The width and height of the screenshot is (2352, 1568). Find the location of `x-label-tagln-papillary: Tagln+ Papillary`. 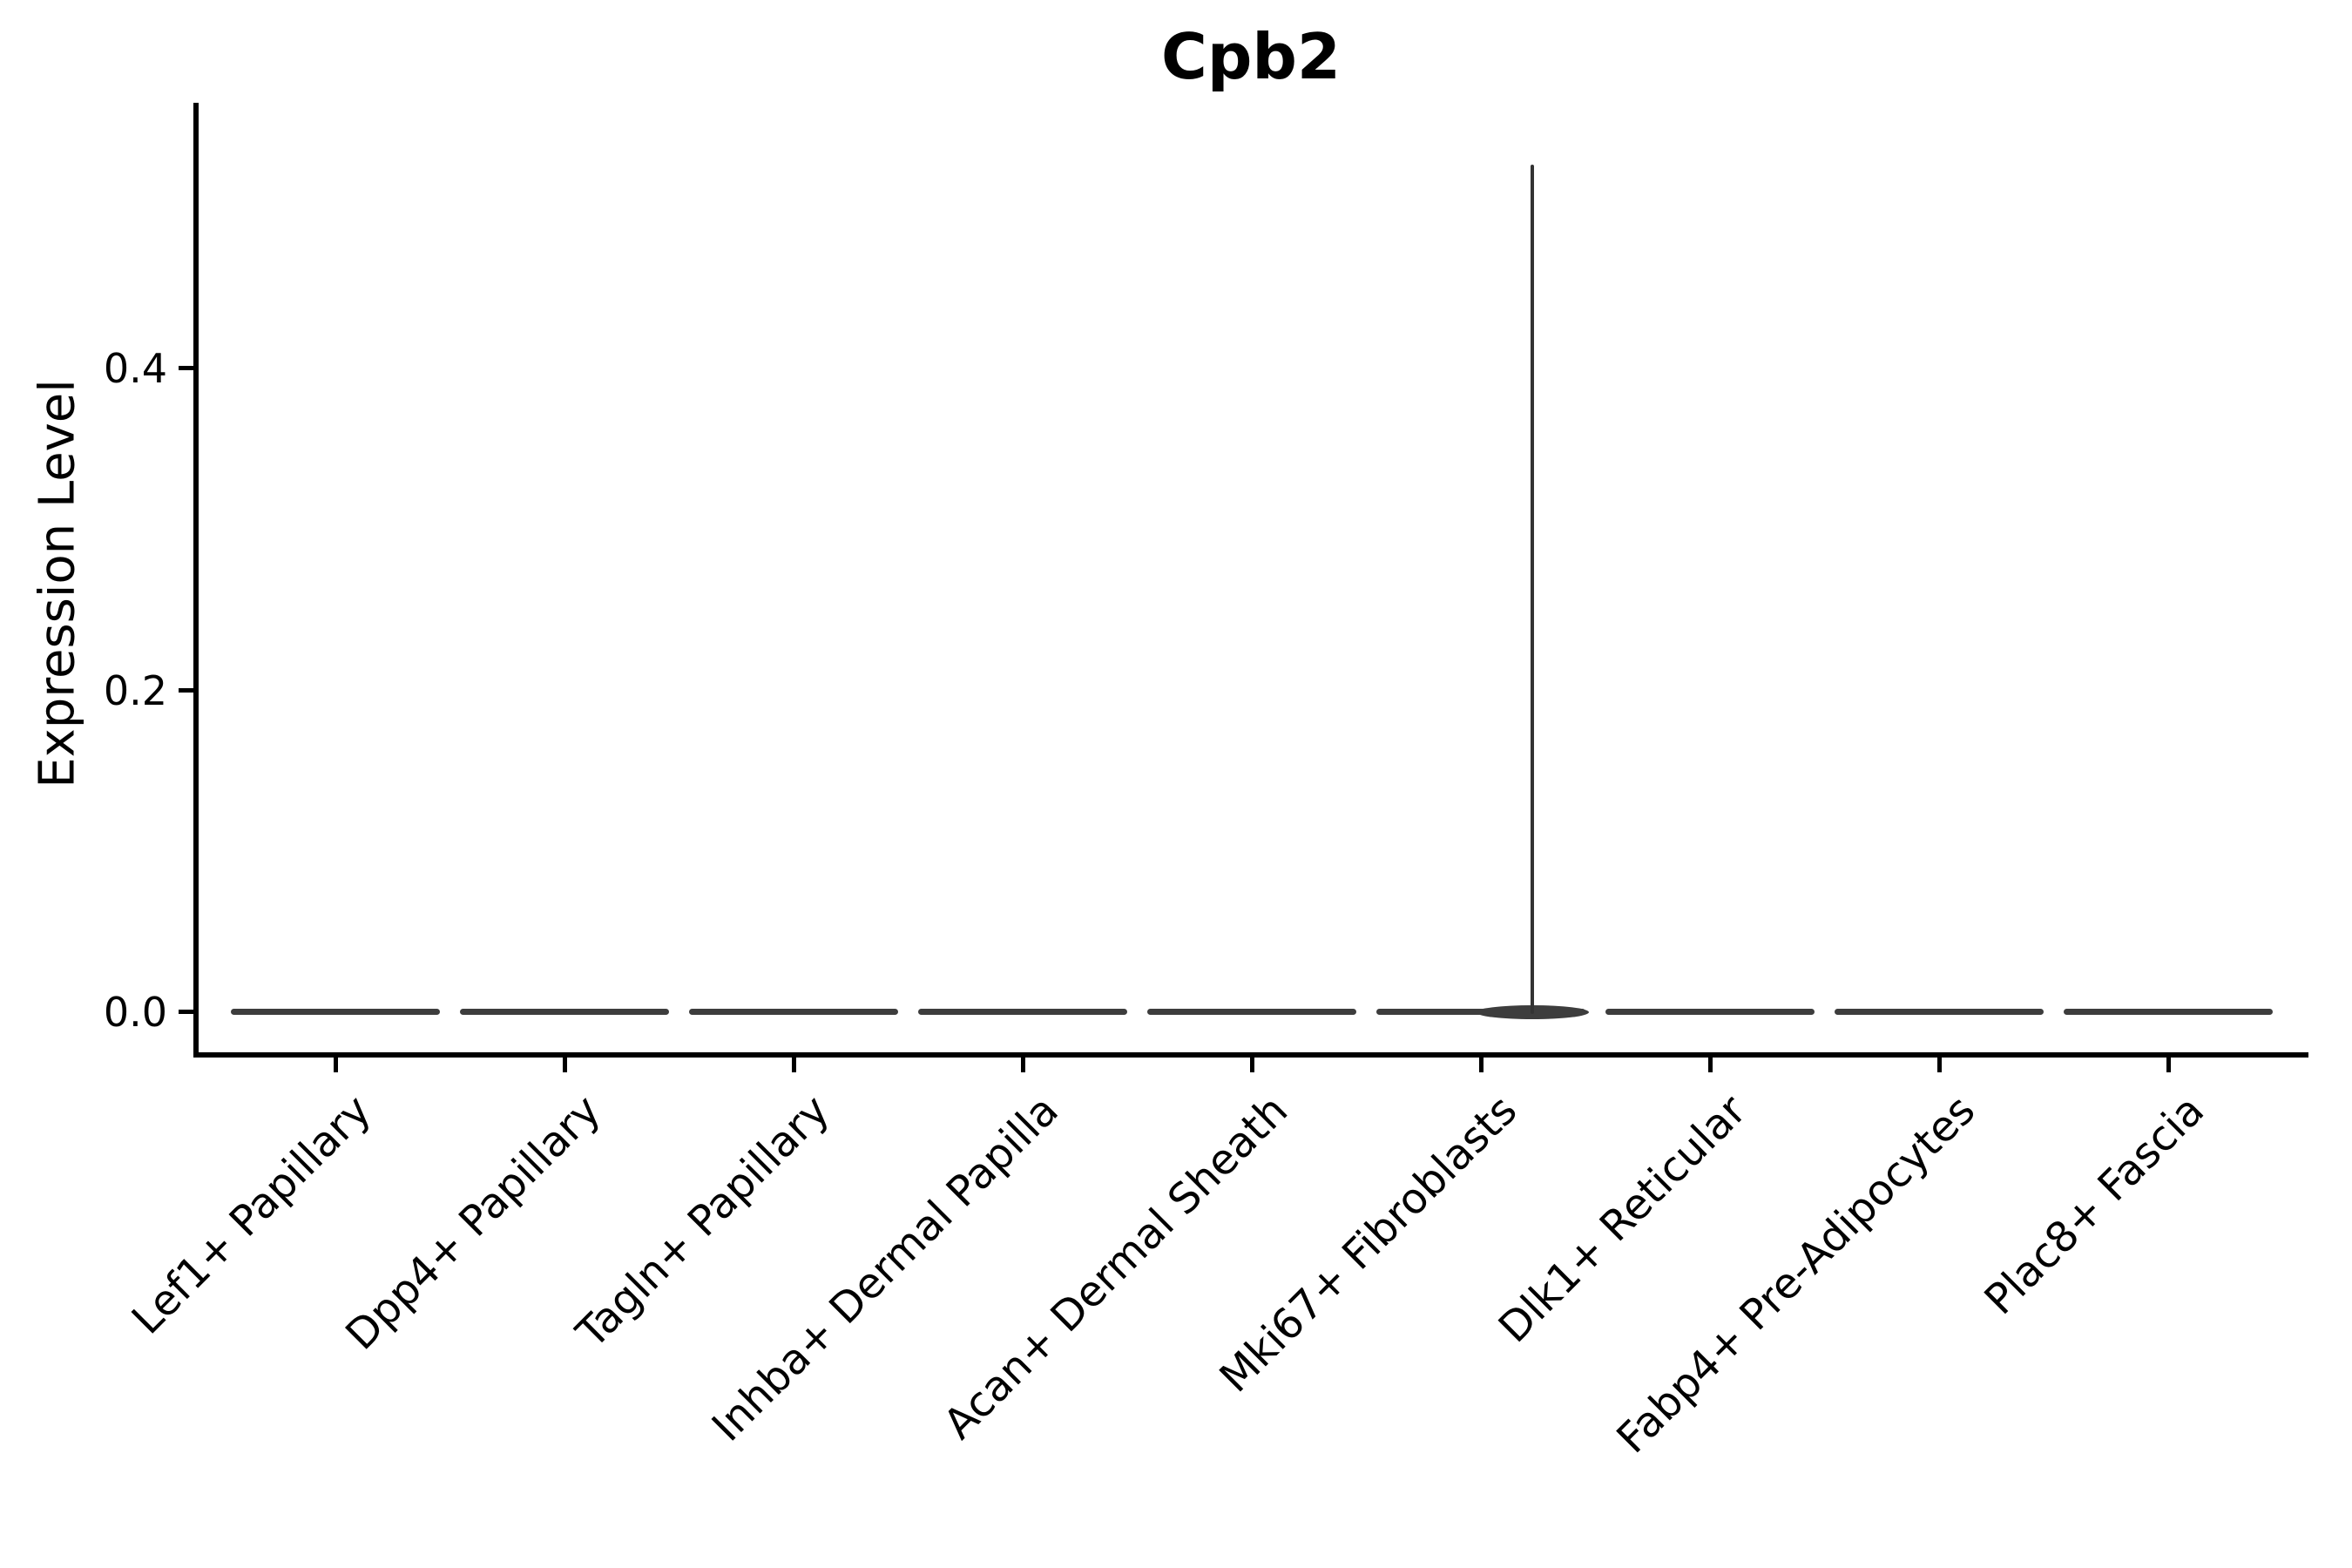

x-label-tagln-papillary: Tagln+ Papillary is located at coordinates (703, 1221).